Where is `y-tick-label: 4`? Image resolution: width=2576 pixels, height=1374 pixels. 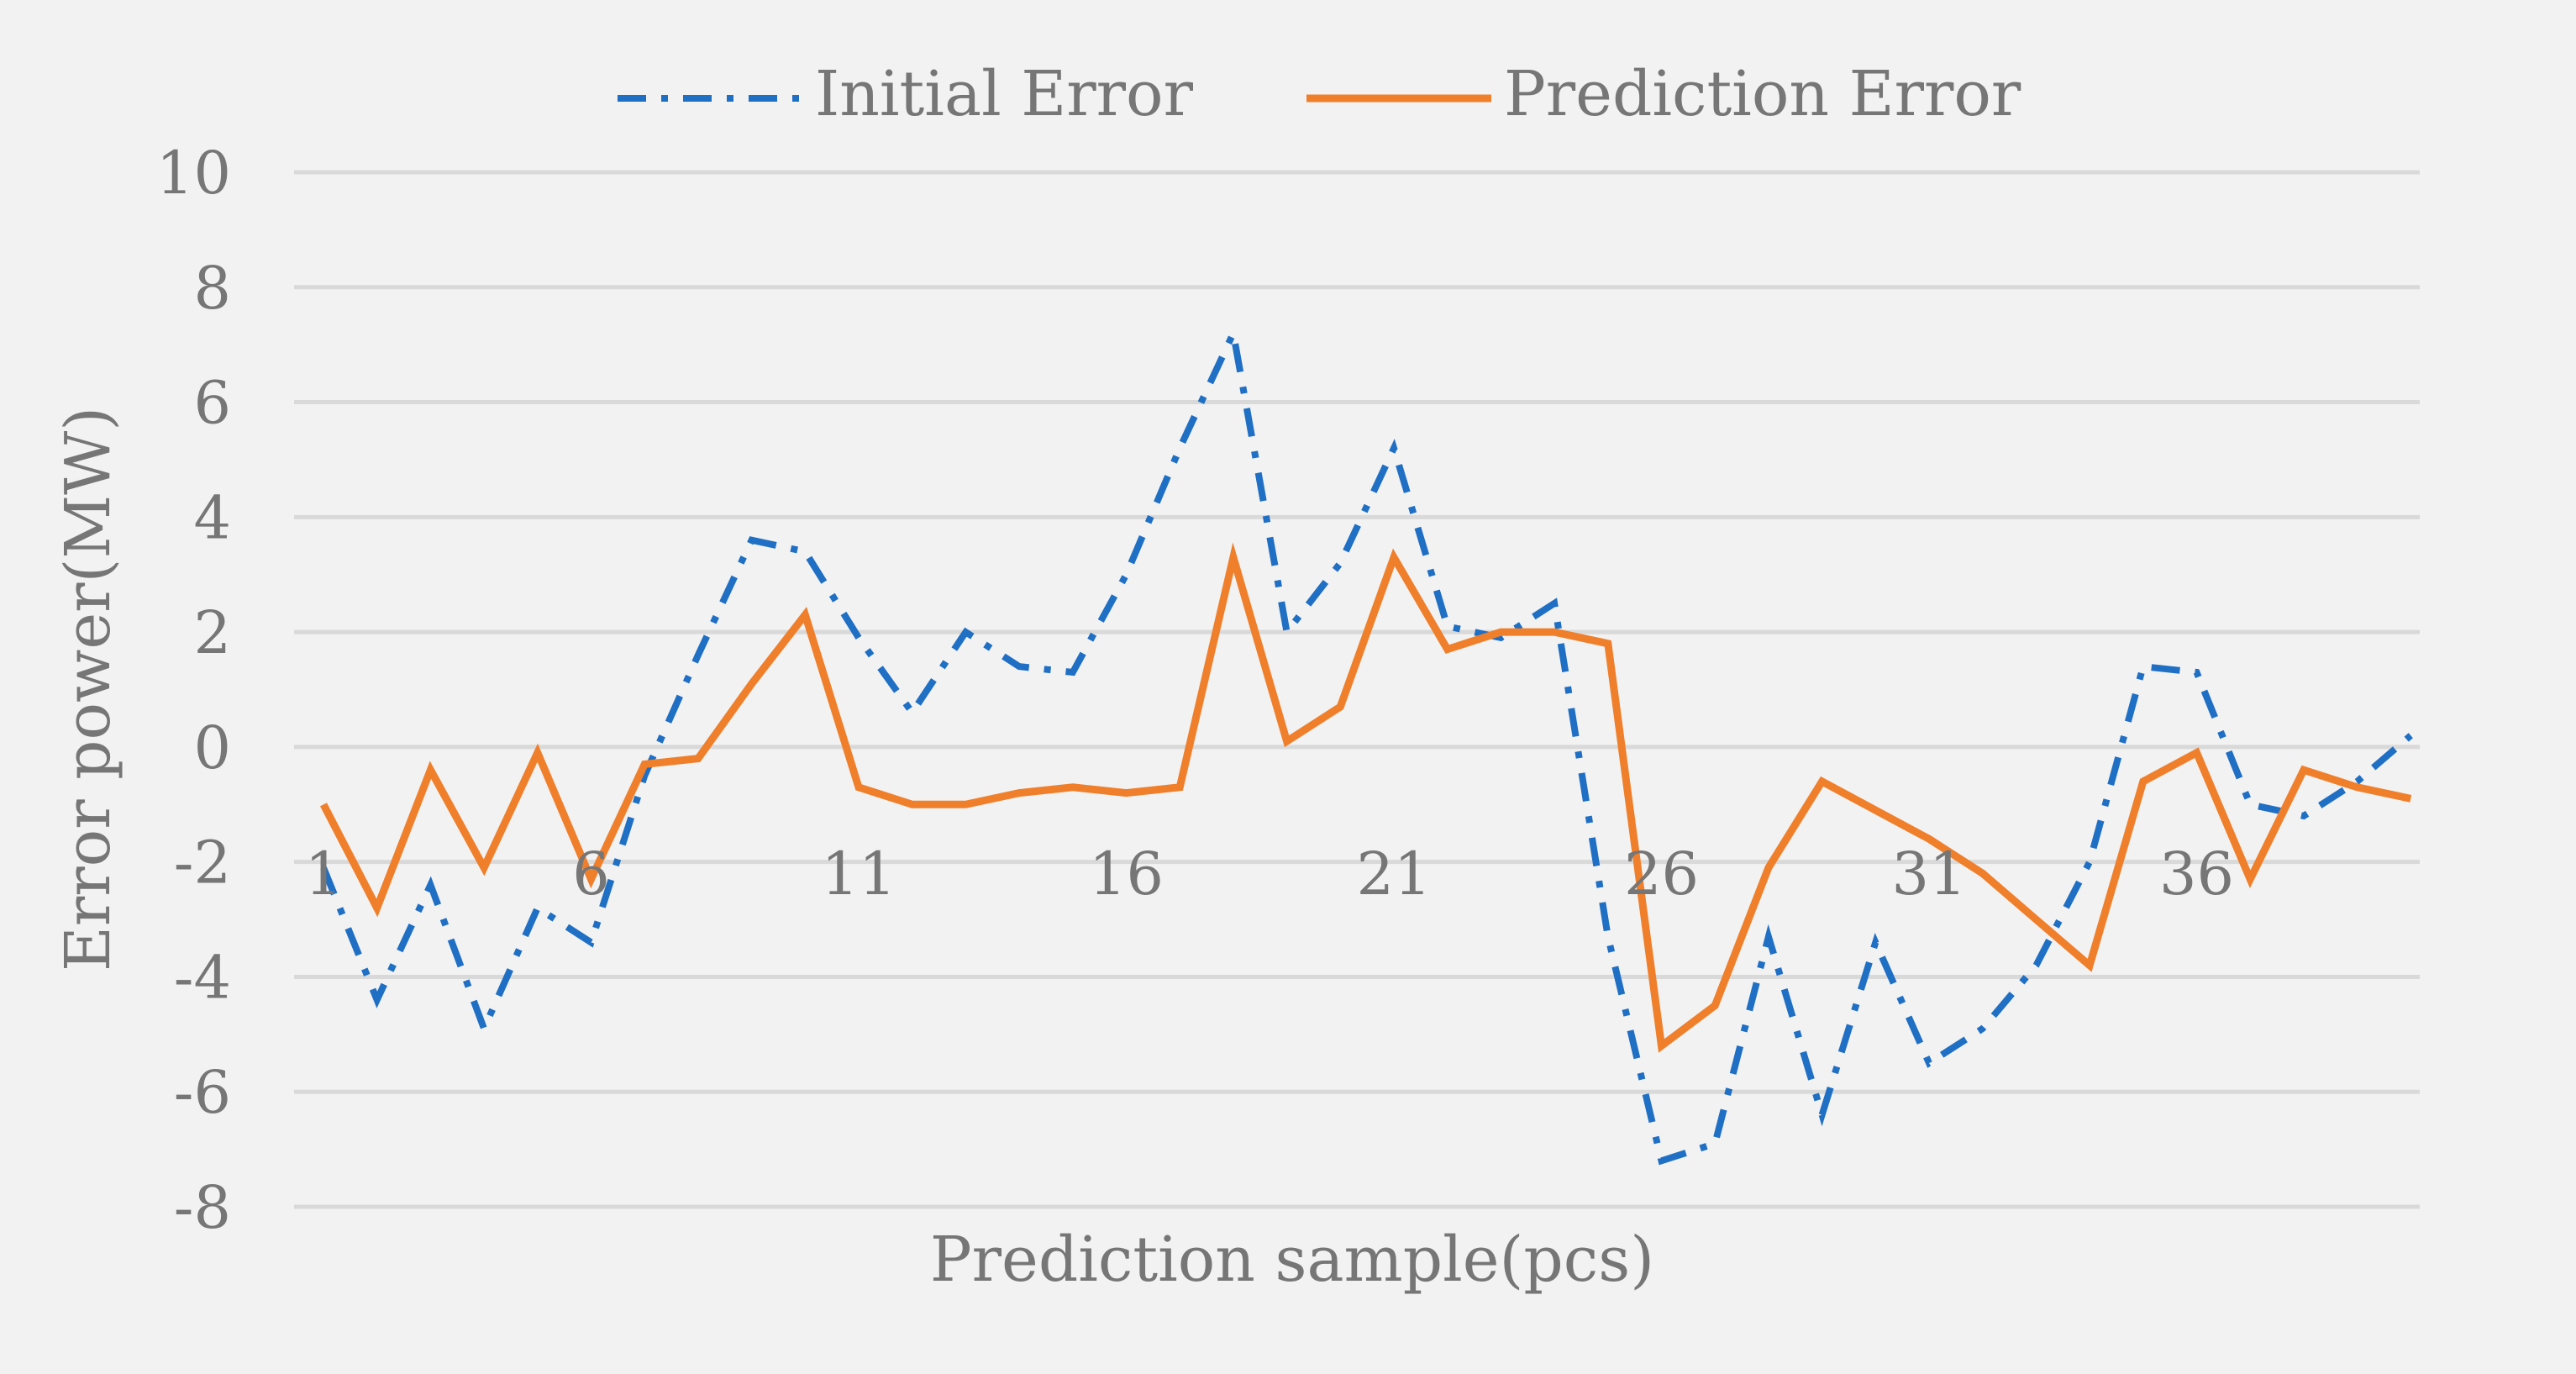 y-tick-label: 4 is located at coordinates (212, 518).